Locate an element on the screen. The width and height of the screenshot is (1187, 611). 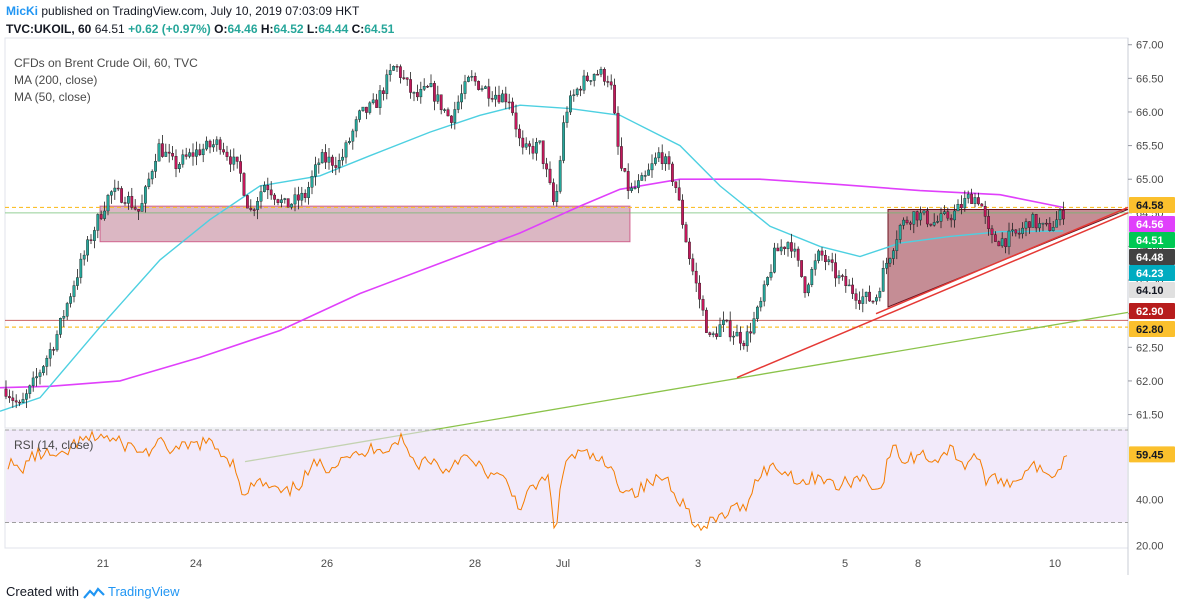
author-name: MicKi is located at coordinates (22, 11).